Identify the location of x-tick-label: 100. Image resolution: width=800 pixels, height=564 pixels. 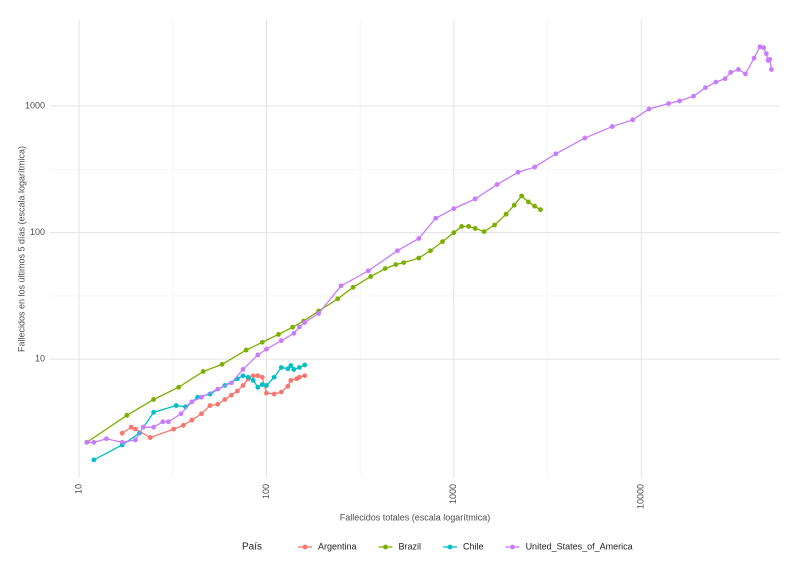
(266, 491).